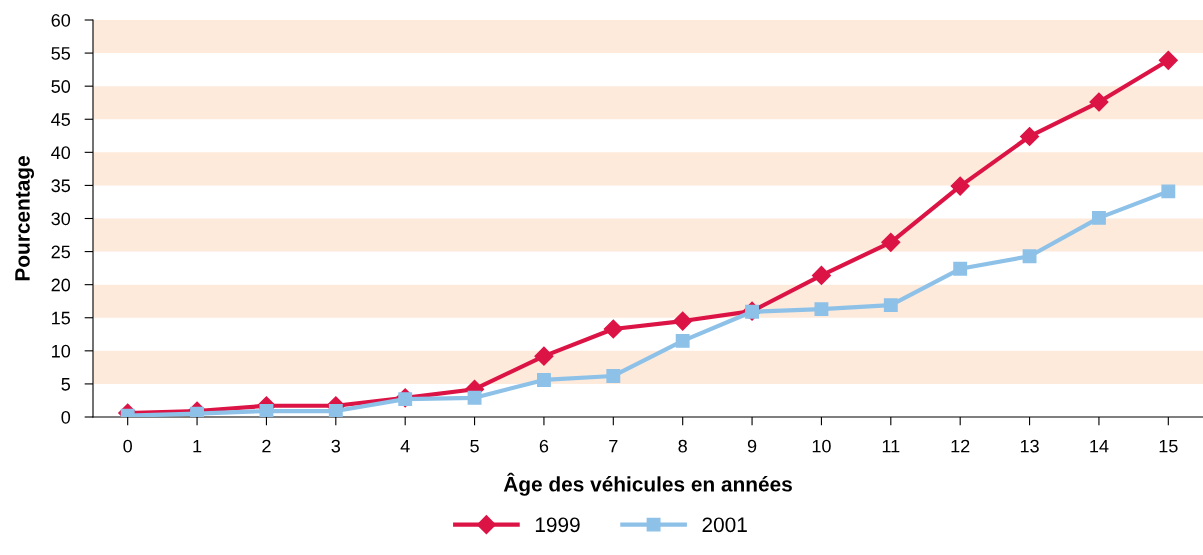  I want to click on x-tick-label: 10, so click(821, 446).